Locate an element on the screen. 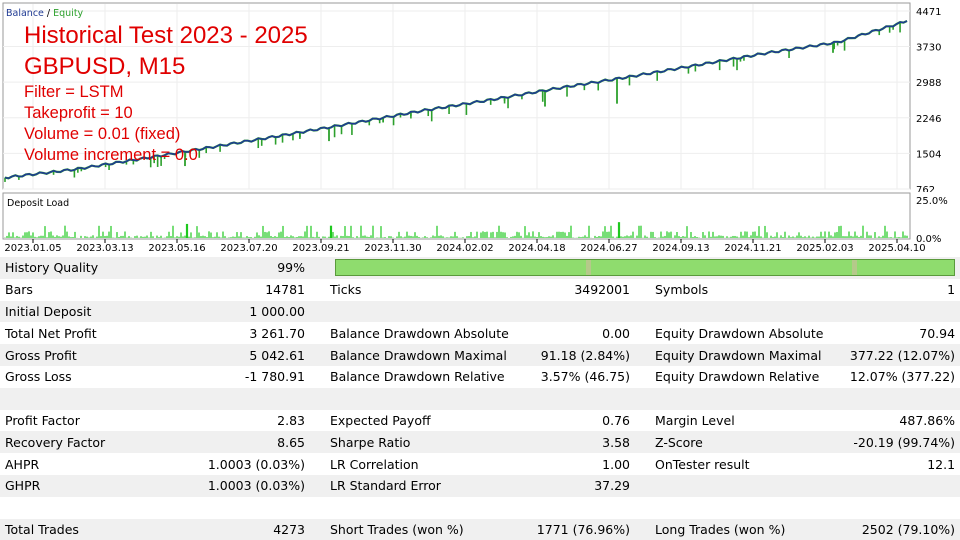 The width and height of the screenshot is (960, 540). stat-value: 1 000.00 is located at coordinates (245, 311).